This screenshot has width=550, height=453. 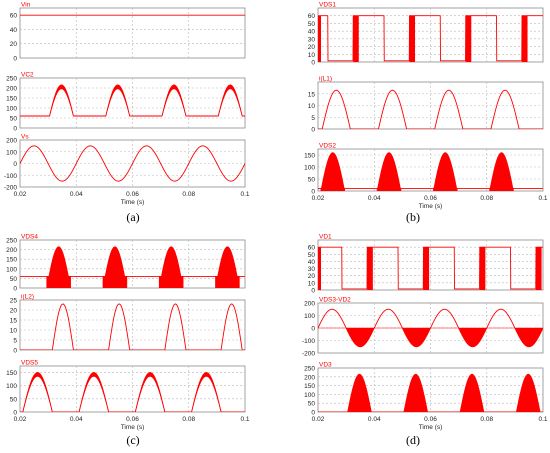 I want to click on caption-a: (a), so click(x=133, y=217).